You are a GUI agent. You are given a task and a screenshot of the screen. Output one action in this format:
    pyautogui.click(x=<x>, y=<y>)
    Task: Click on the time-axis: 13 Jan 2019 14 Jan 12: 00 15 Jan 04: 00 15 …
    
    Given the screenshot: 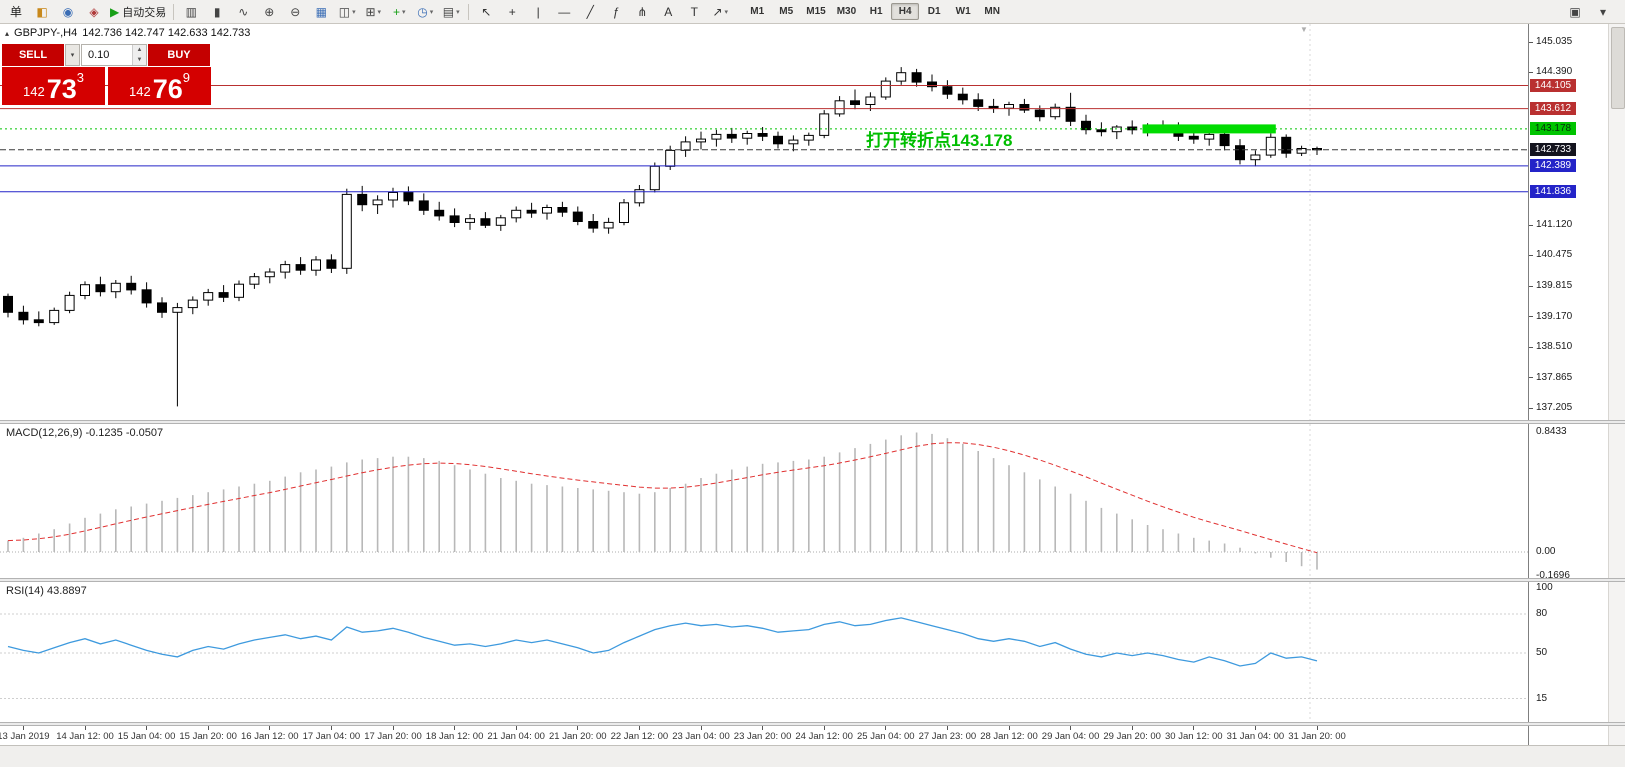 What is the action you would take?
    pyautogui.click(x=764, y=735)
    